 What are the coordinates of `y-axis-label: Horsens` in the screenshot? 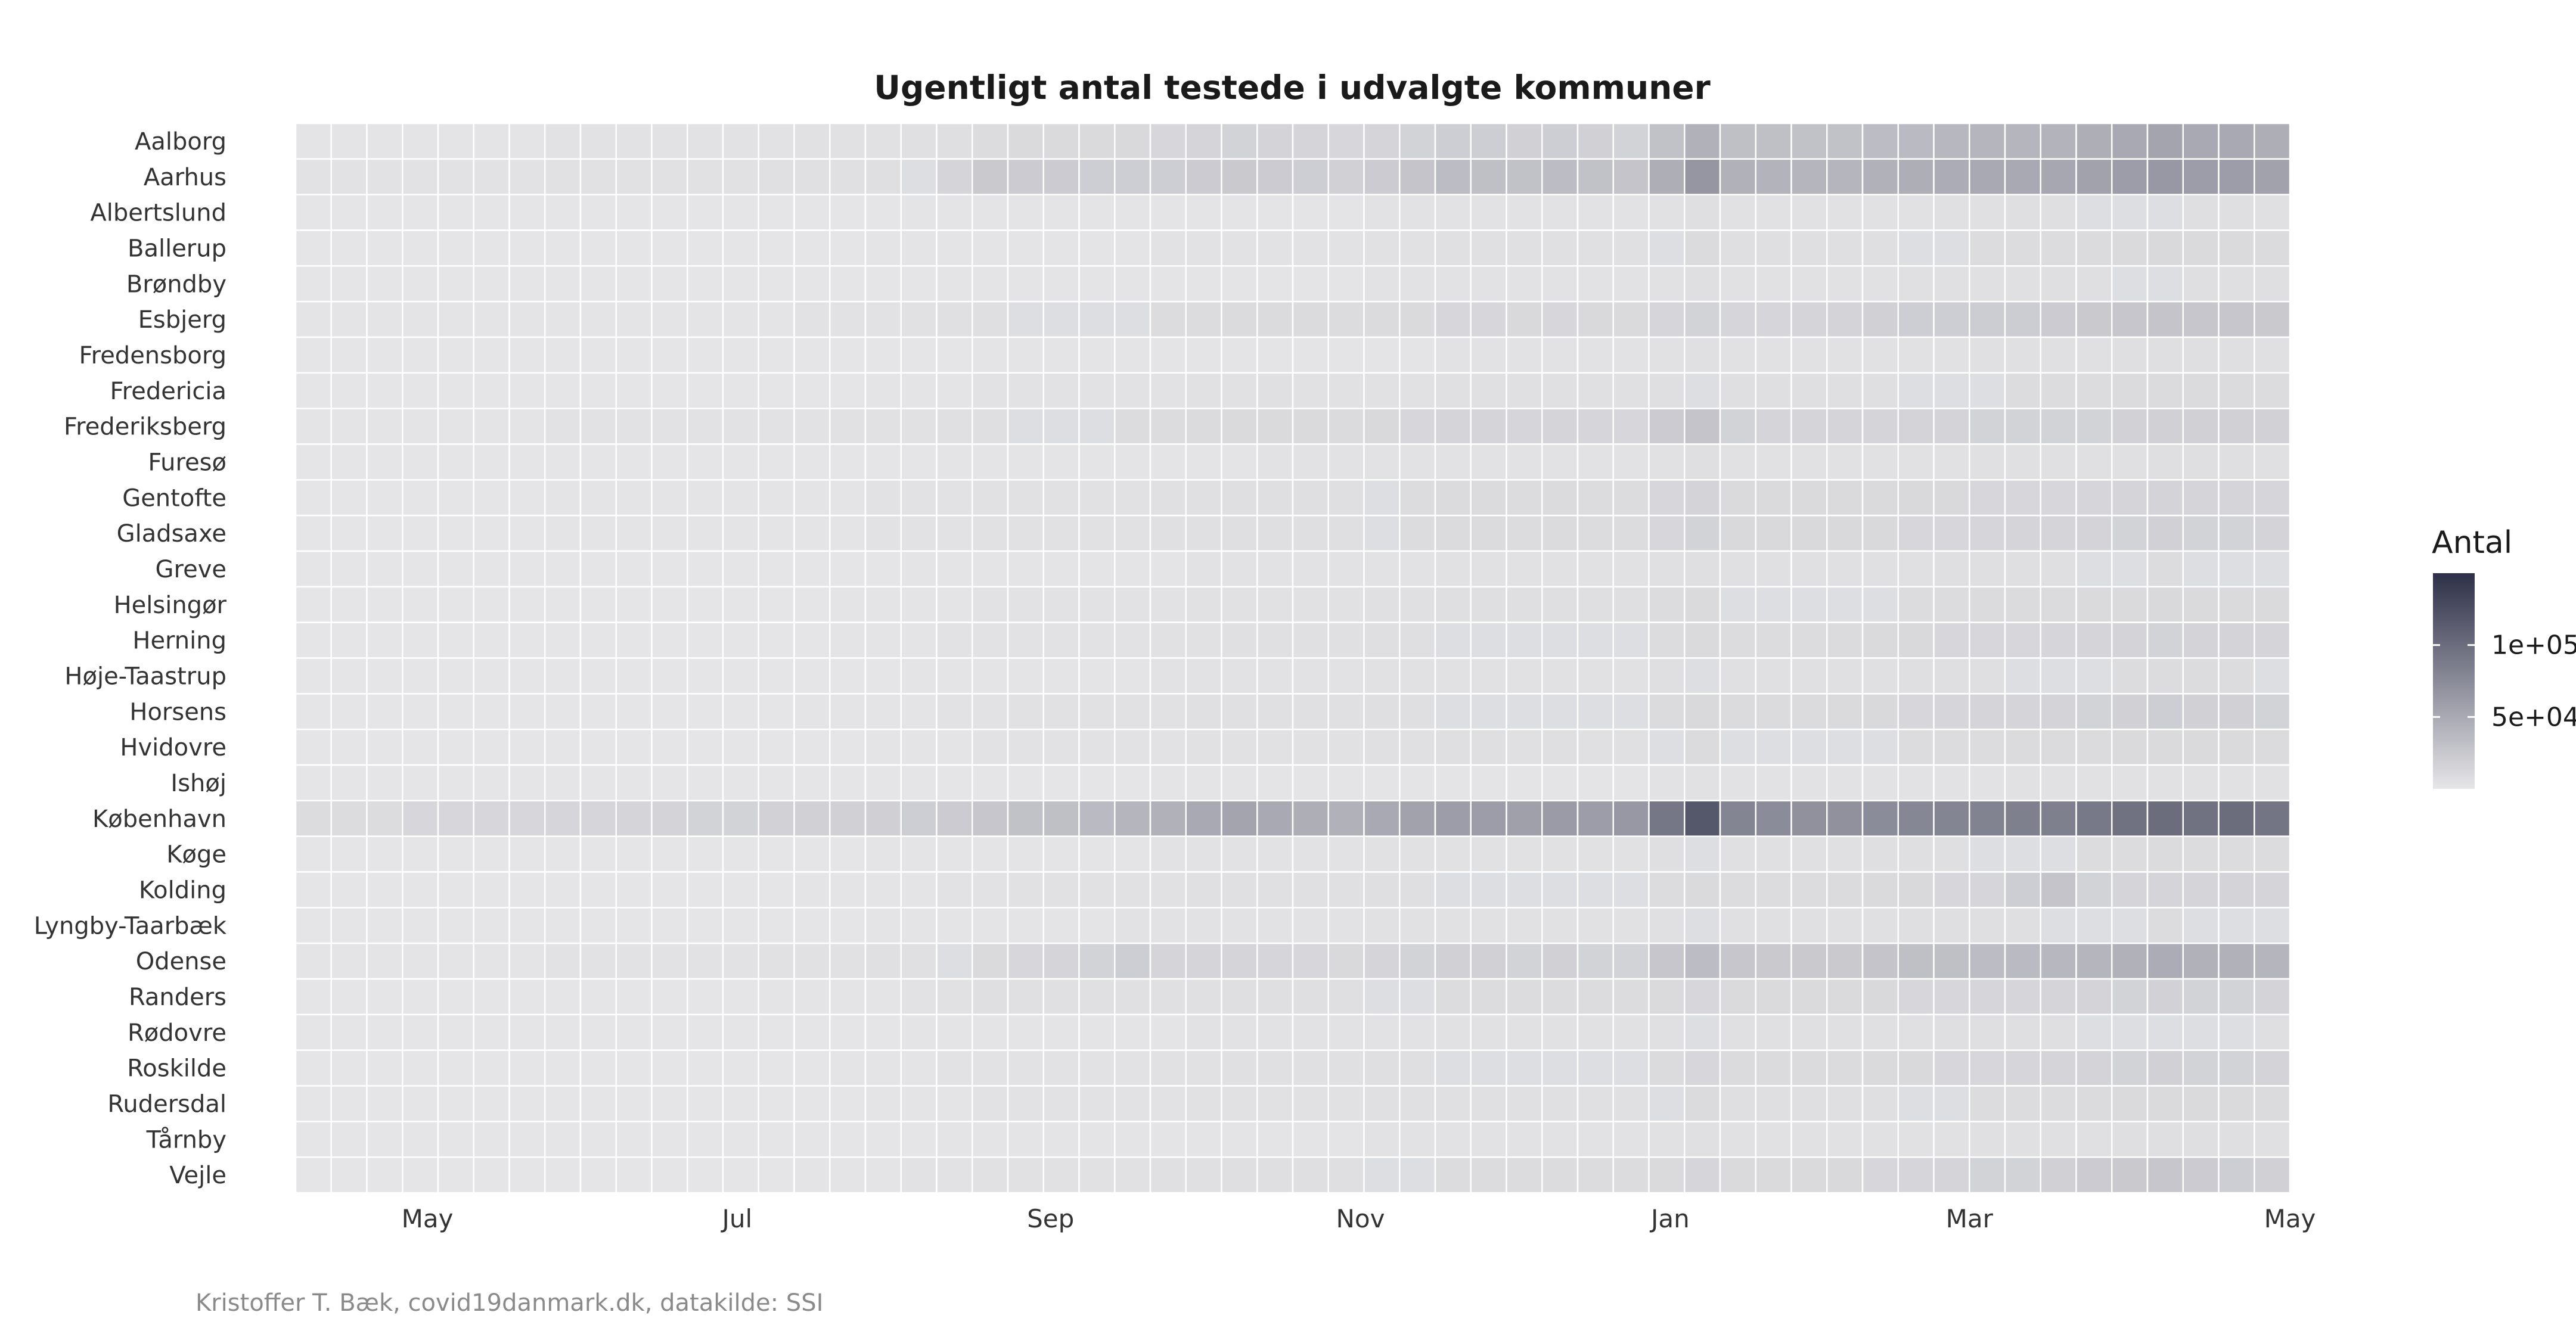 It's located at (177, 712).